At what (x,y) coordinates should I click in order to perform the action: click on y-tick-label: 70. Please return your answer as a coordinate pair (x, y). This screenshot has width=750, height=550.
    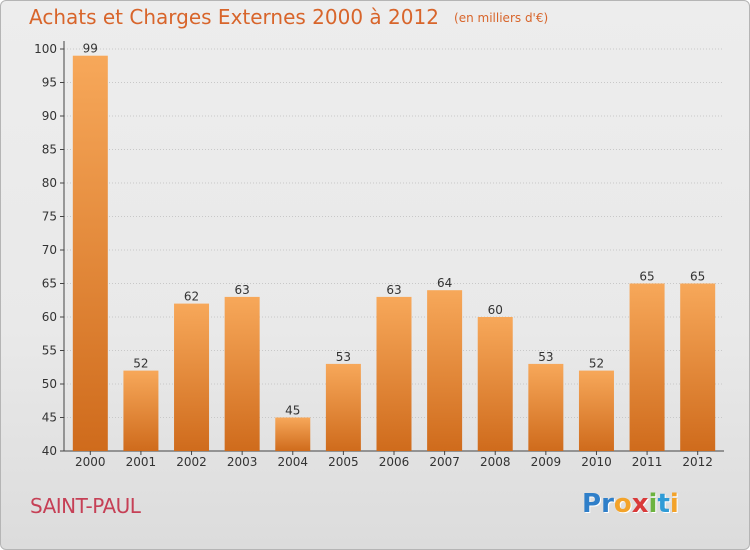
    Looking at the image, I should click on (49, 250).